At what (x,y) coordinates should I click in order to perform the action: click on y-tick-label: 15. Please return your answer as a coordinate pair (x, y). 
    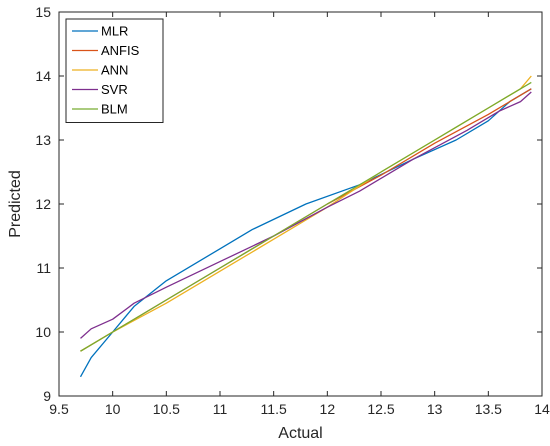
    Looking at the image, I should click on (43, 12).